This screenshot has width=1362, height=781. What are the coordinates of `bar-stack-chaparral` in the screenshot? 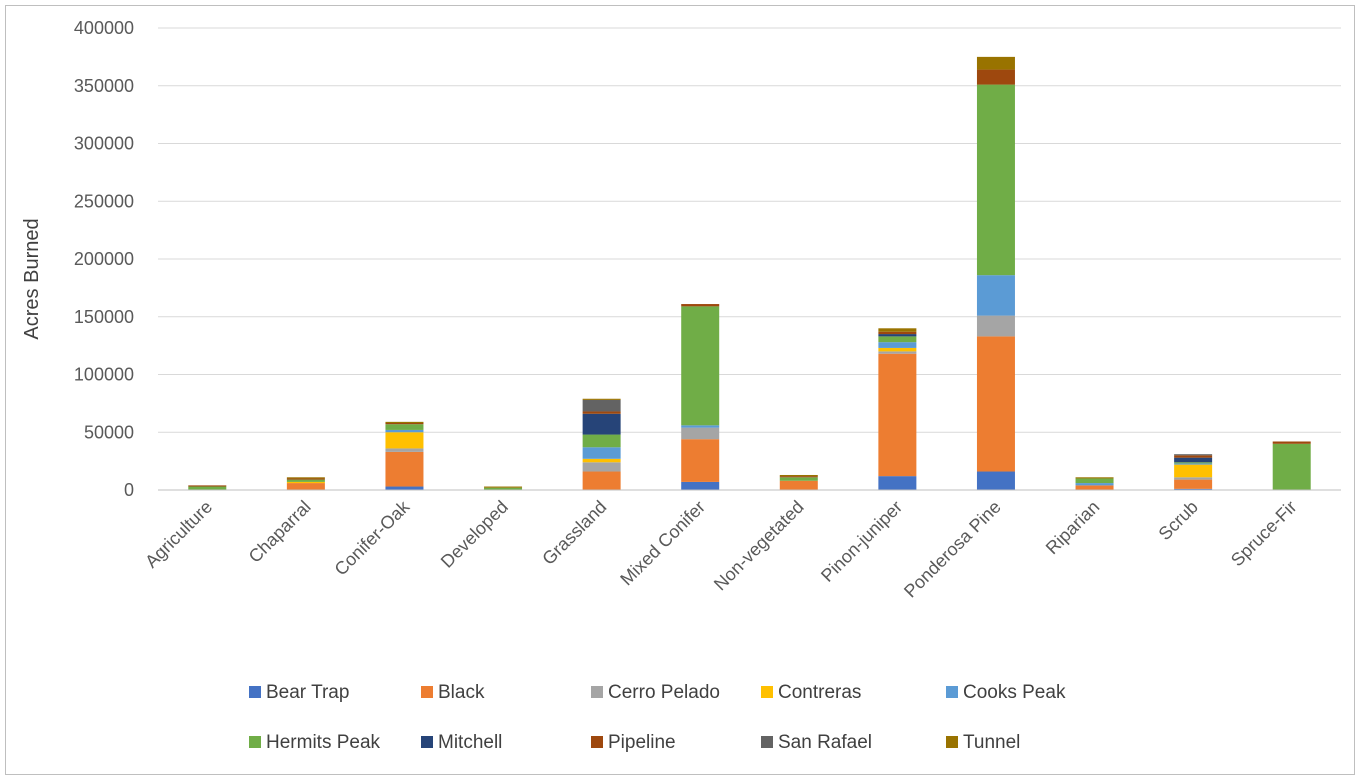 It's located at (305, 483).